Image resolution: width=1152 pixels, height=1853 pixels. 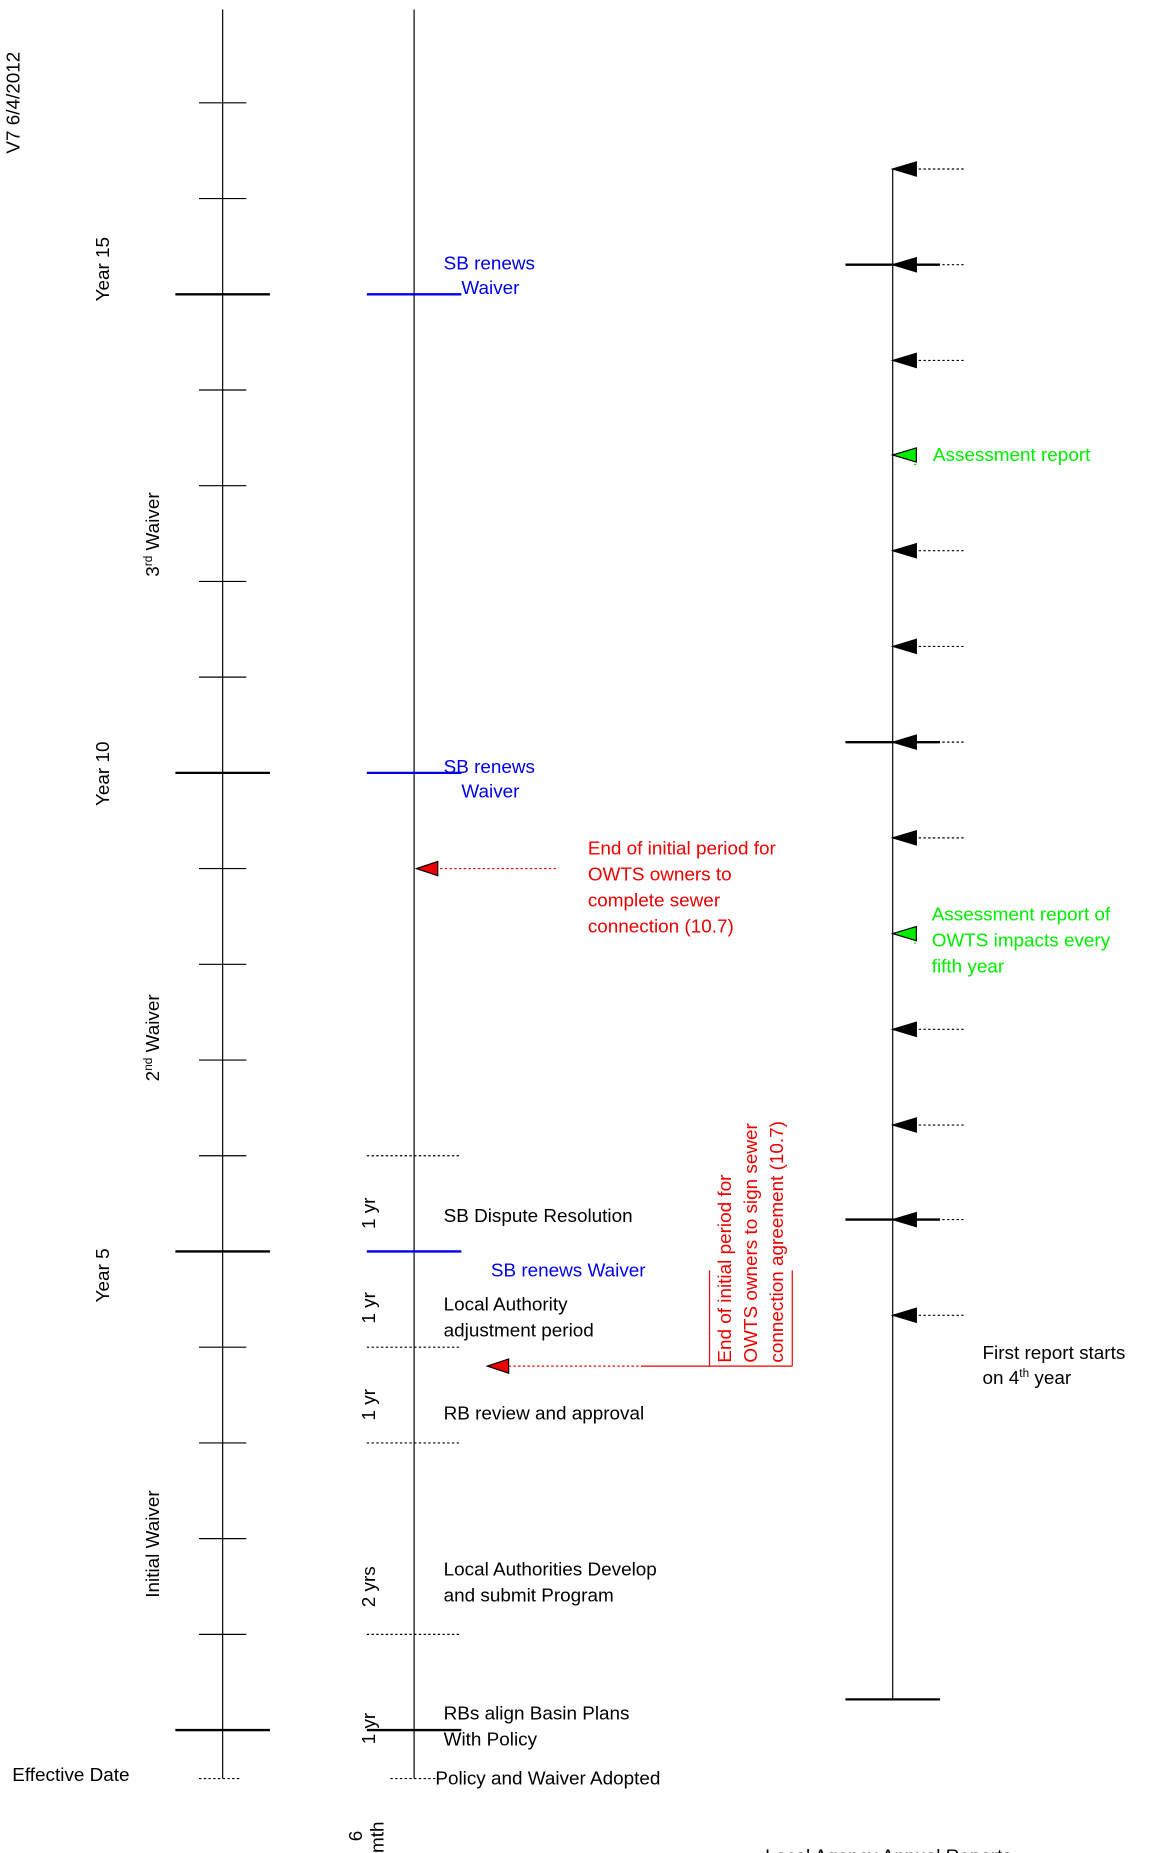 I want to click on phase-label: With Policy, so click(x=491, y=1739).